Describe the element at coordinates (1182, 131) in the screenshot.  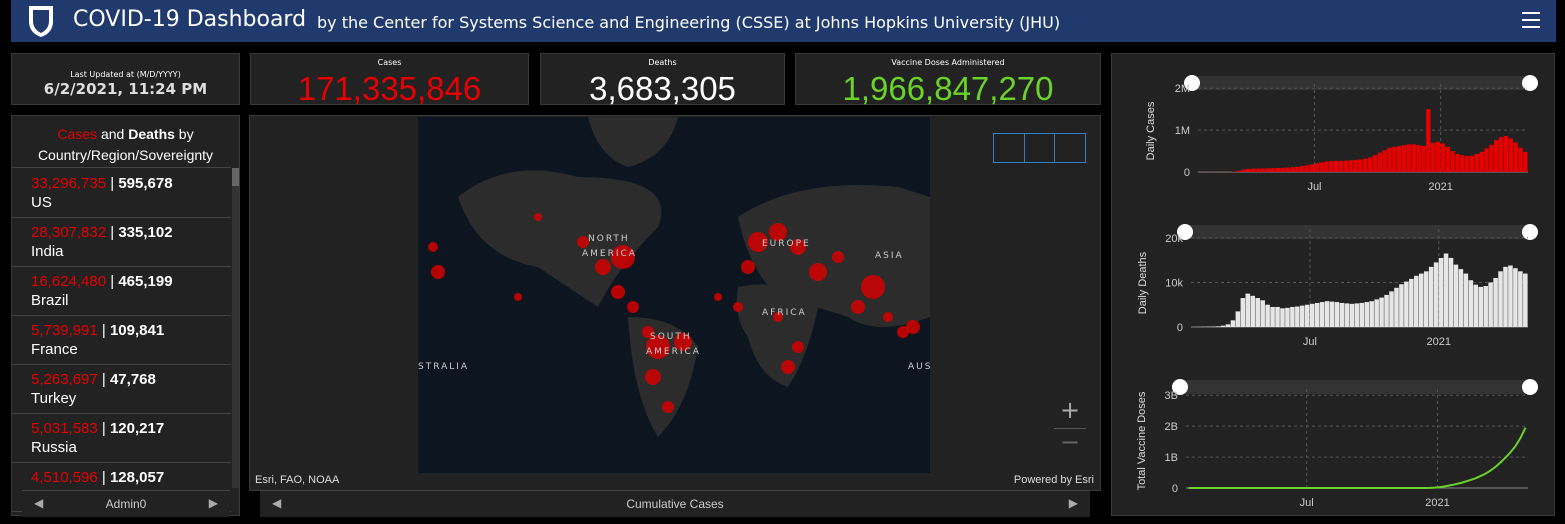
I see `y-tick-label: 1M` at that location.